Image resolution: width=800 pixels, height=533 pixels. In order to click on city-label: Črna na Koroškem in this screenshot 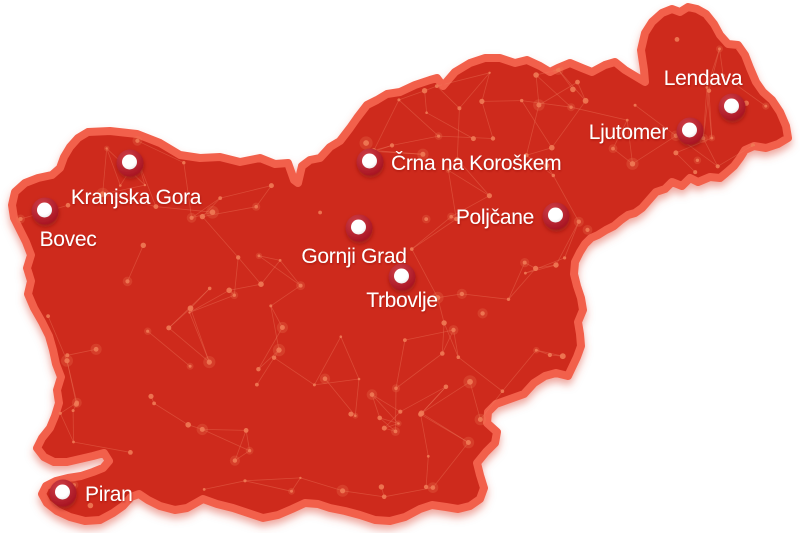, I will do `click(476, 163)`.